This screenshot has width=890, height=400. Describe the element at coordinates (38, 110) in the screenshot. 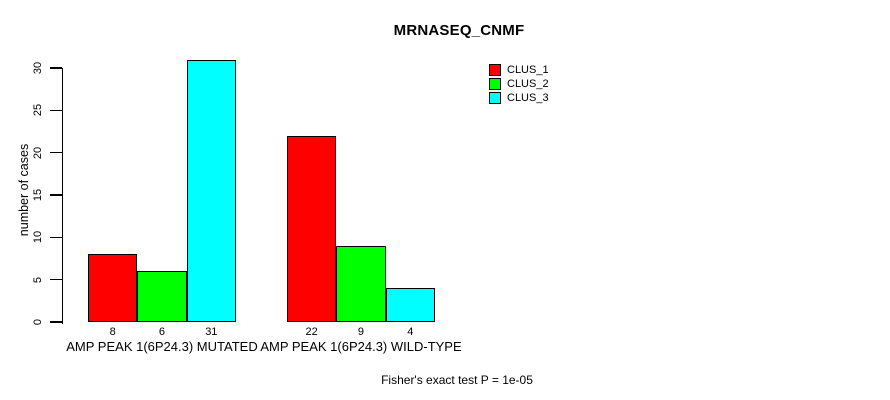

I see `y-axis-tick-label: 25` at that location.